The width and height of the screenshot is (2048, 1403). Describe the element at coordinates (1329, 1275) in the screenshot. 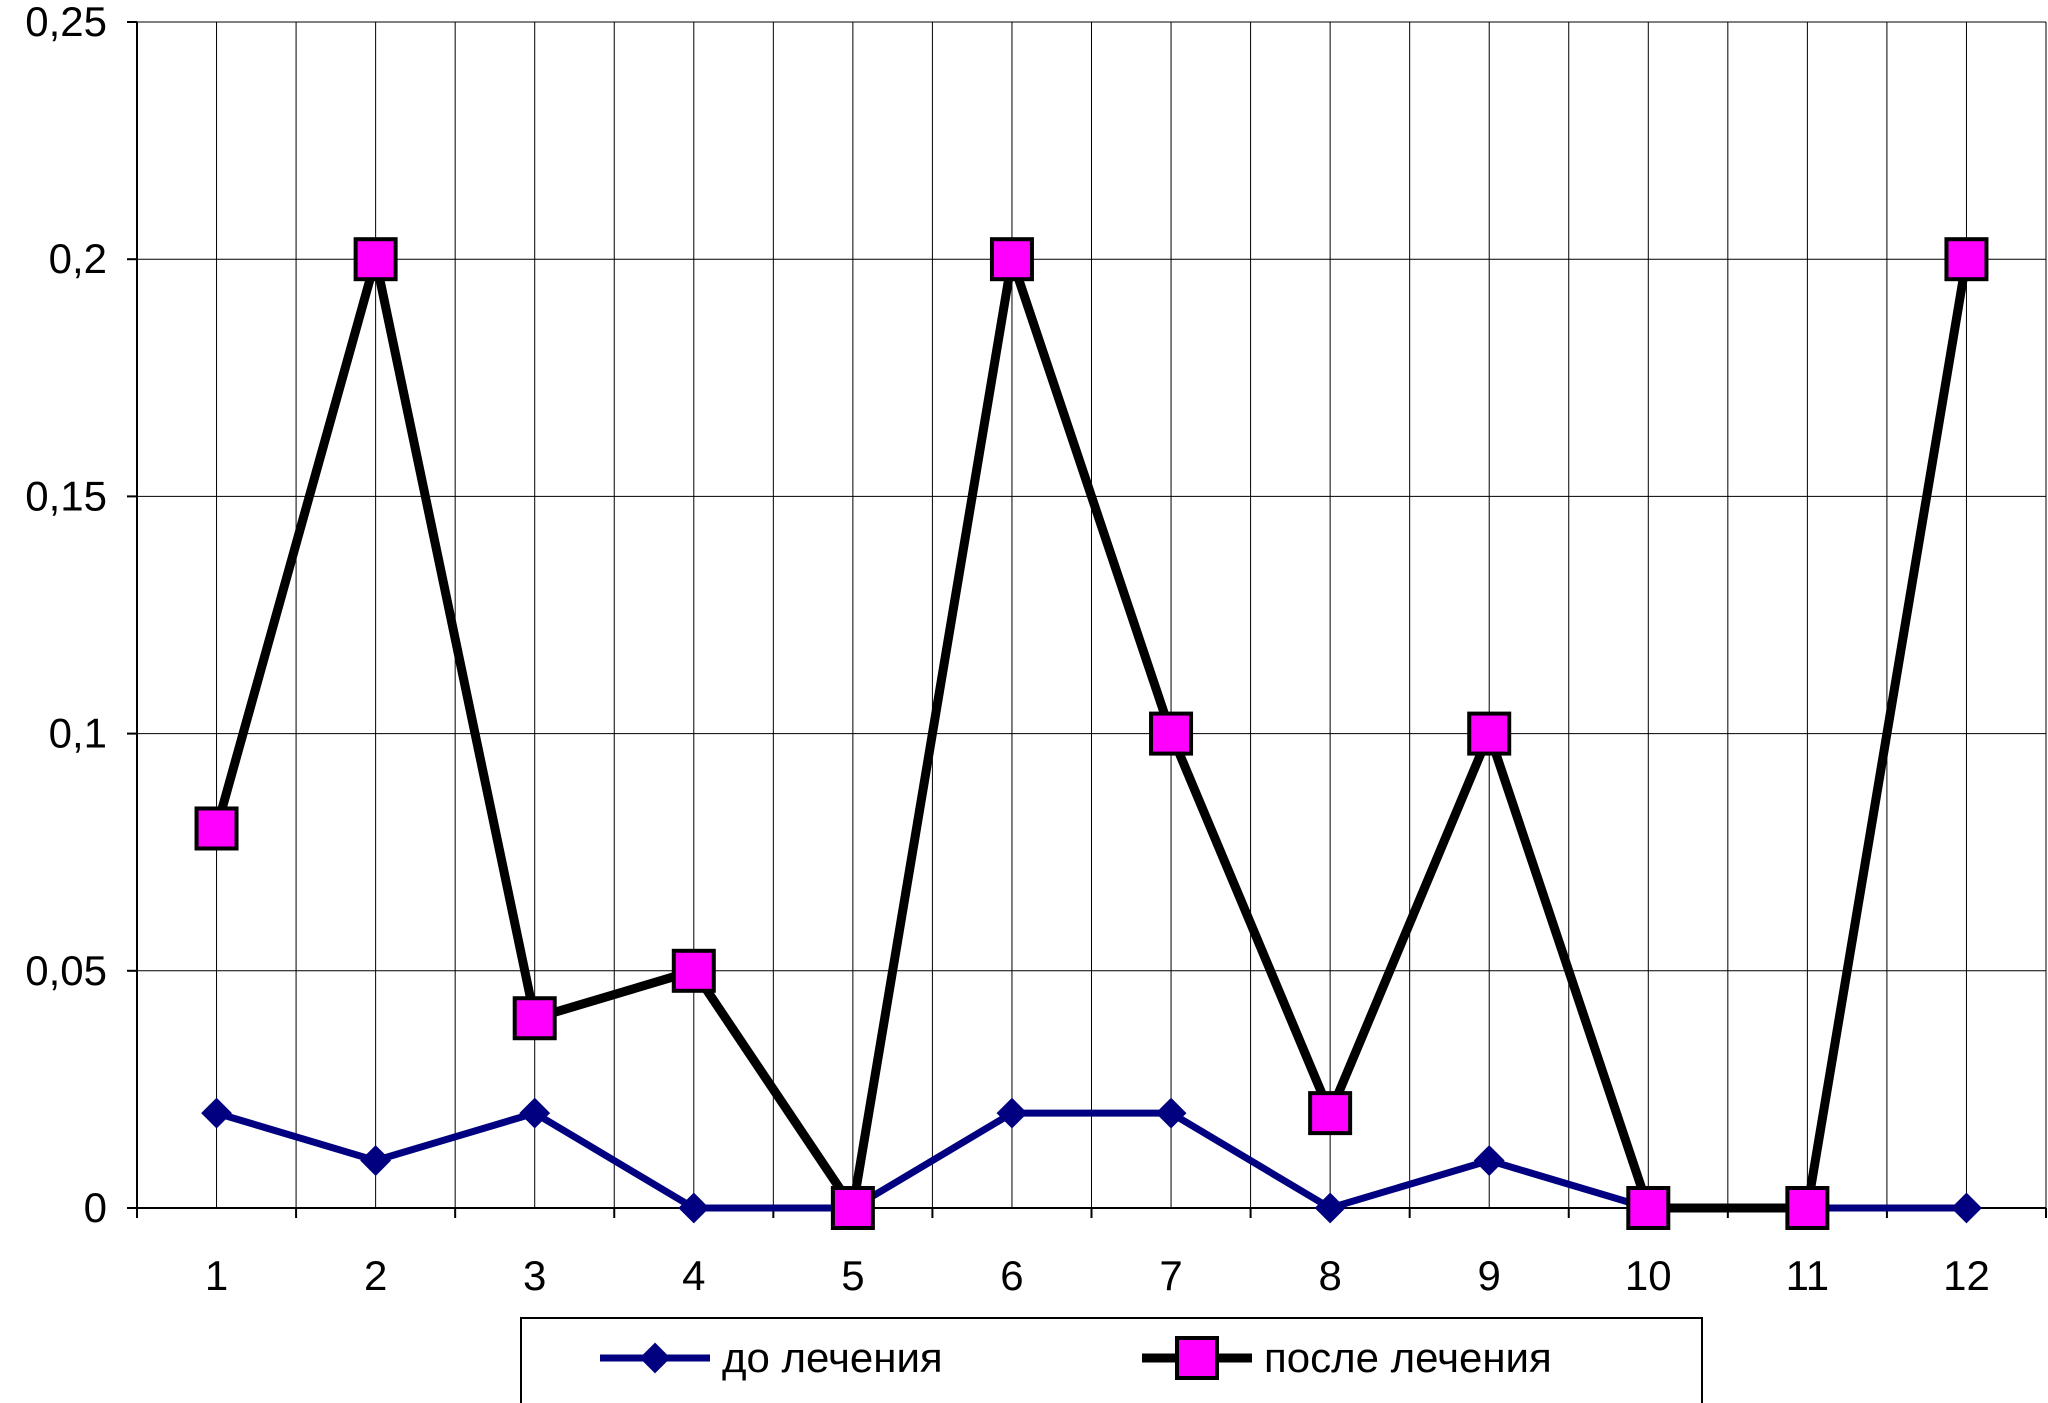

I see `x-tick-label: 8` at that location.